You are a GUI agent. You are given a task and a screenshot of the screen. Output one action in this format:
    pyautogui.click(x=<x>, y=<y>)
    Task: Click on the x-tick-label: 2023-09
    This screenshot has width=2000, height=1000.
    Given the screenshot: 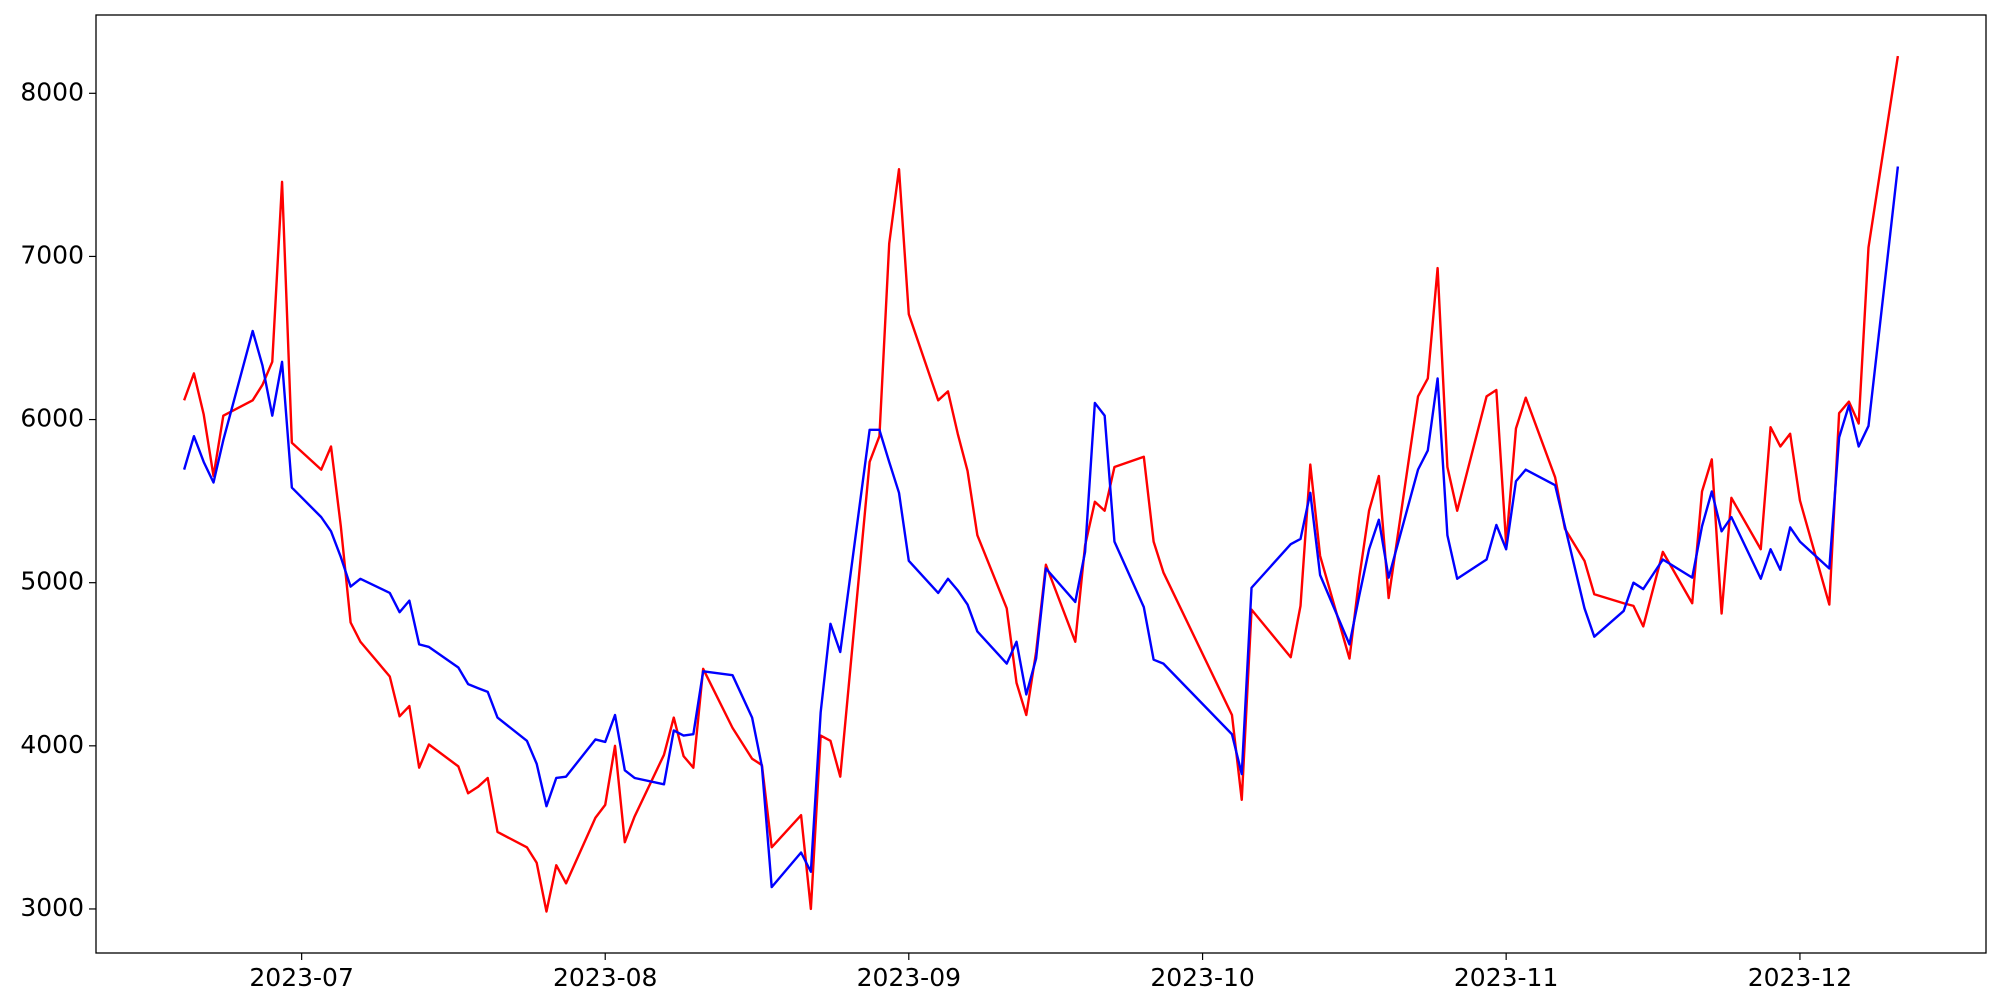 What is the action you would take?
    pyautogui.click(x=909, y=977)
    